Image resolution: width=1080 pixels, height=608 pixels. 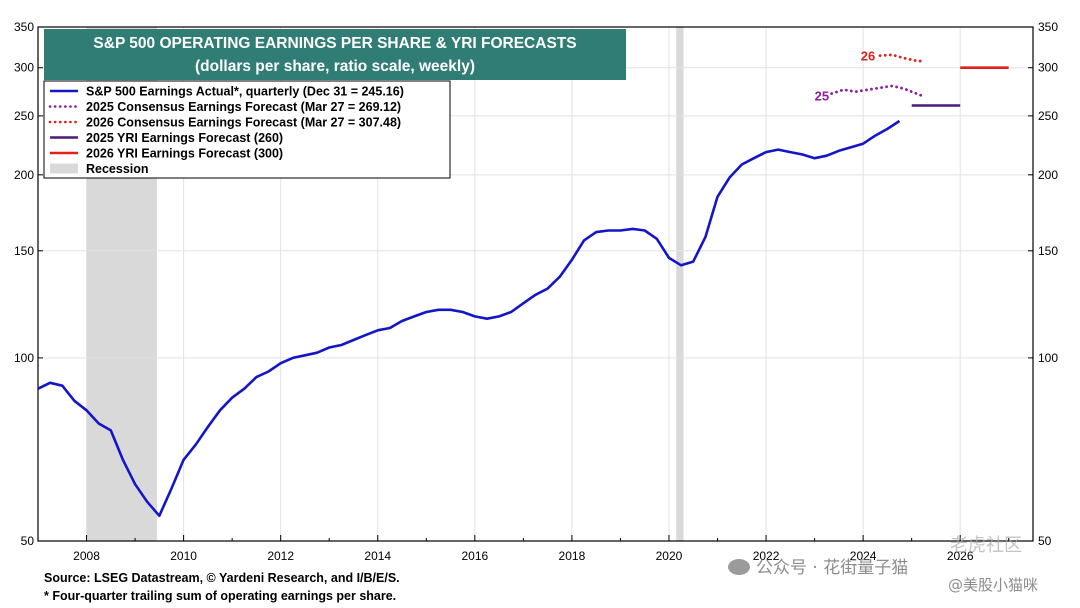 I want to click on legend-label-4: 2026 YRI Earnings Forecast (300), so click(x=184, y=154).